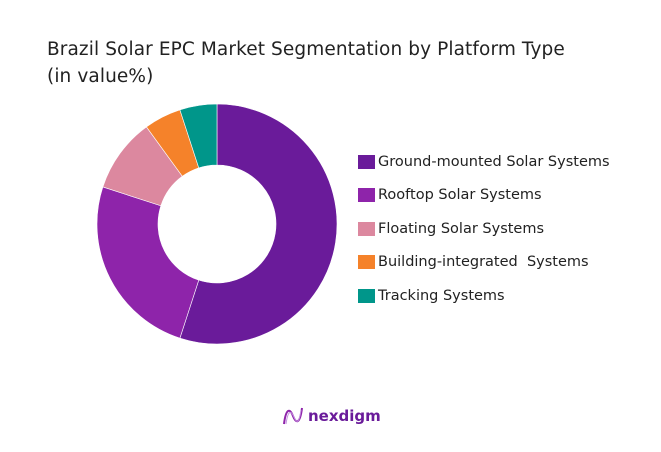 This screenshot has width=661, height=452. I want to click on chart-title-line2: (in value%), so click(100, 76).